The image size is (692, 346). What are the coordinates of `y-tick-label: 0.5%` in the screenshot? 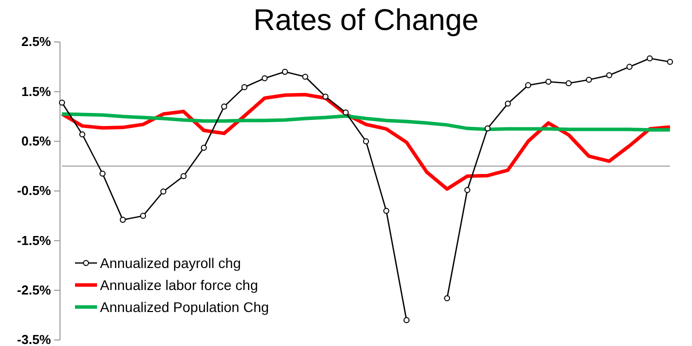 It's located at (36, 140).